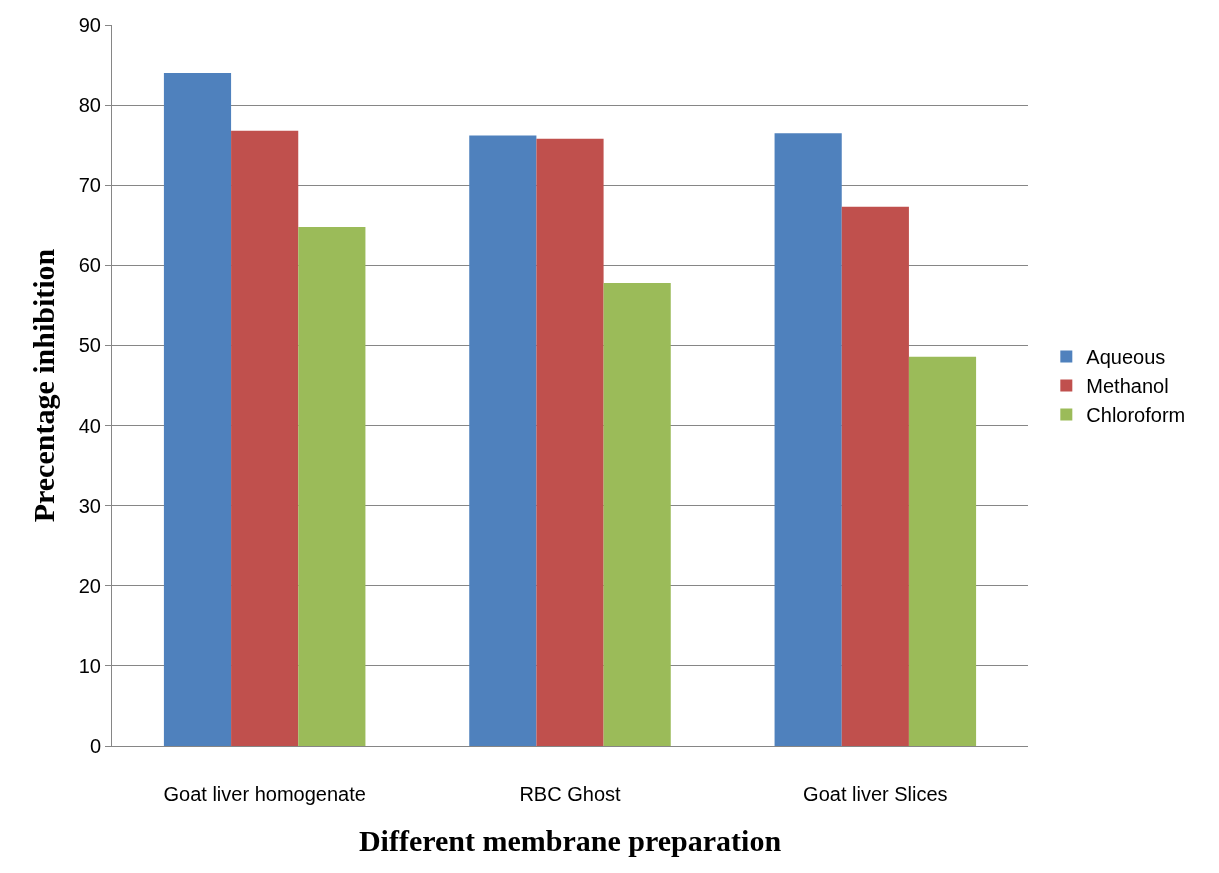 The width and height of the screenshot is (1219, 873). I want to click on legend-label: Methanol, so click(1127, 386).